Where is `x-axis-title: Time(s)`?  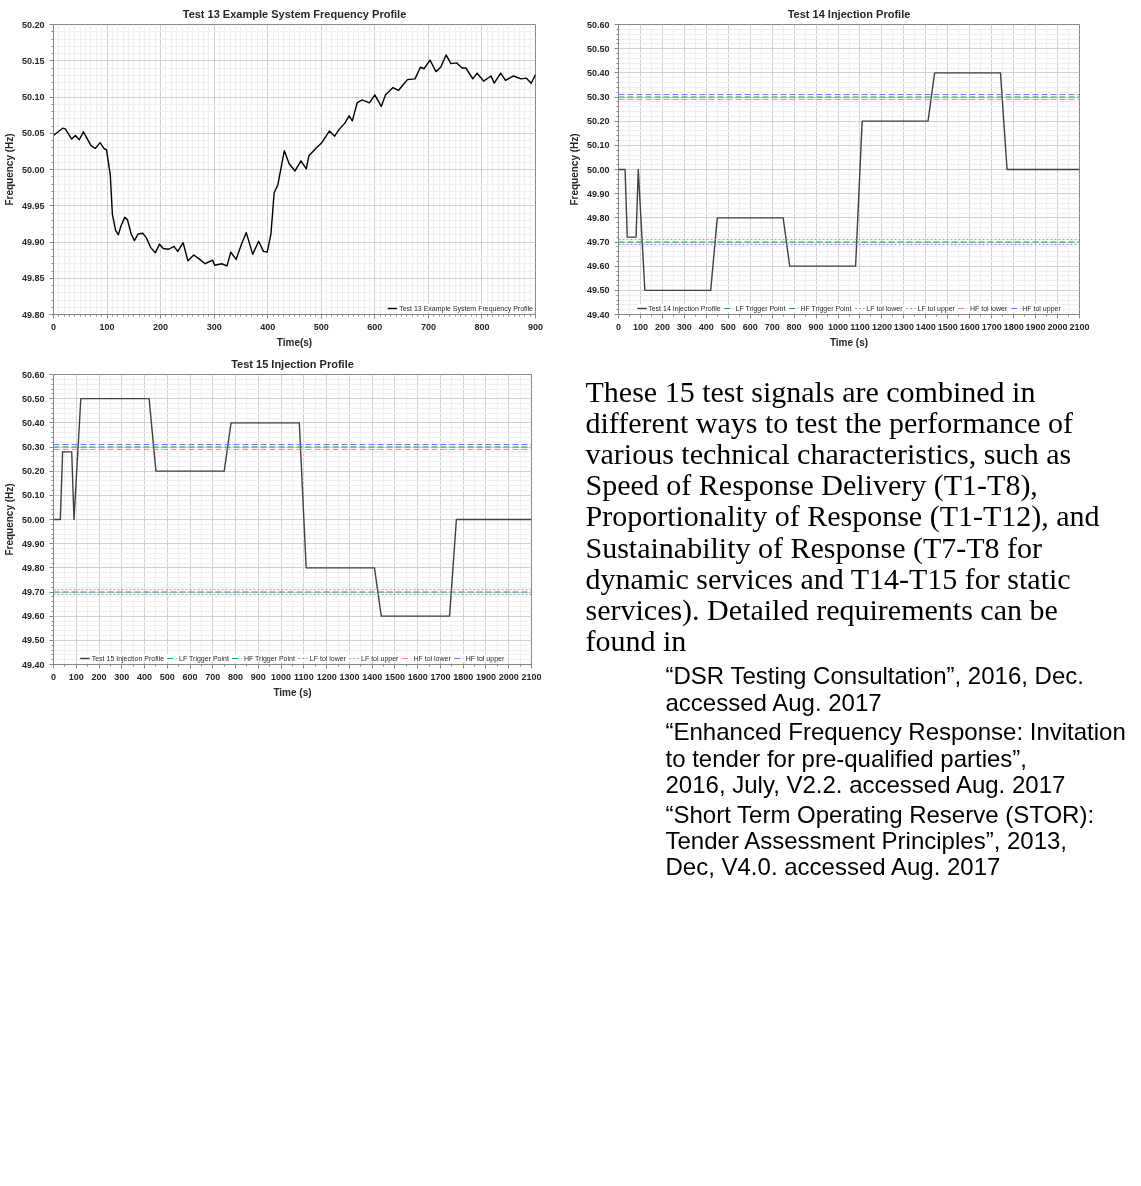 x-axis-title: Time(s) is located at coordinates (294, 342).